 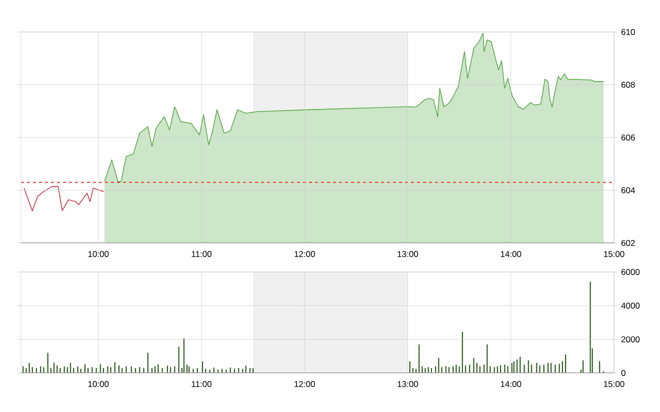 What do you see at coordinates (628, 190) in the screenshot?
I see `y-tick-label: 604` at bounding box center [628, 190].